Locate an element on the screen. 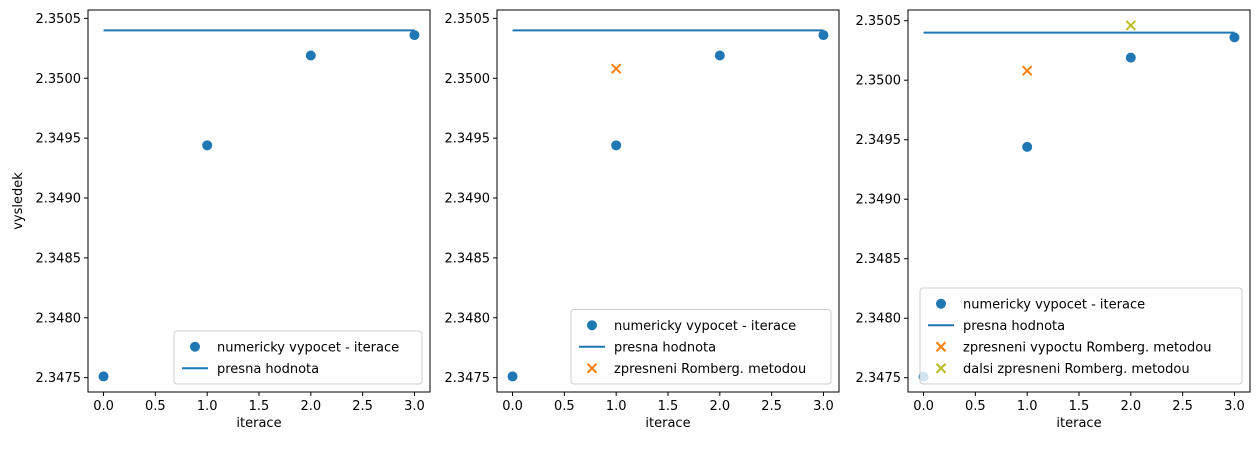 The width and height of the screenshot is (1260, 452). legend-label: dalsi zpresneni Romberg. metodou is located at coordinates (1076, 369).